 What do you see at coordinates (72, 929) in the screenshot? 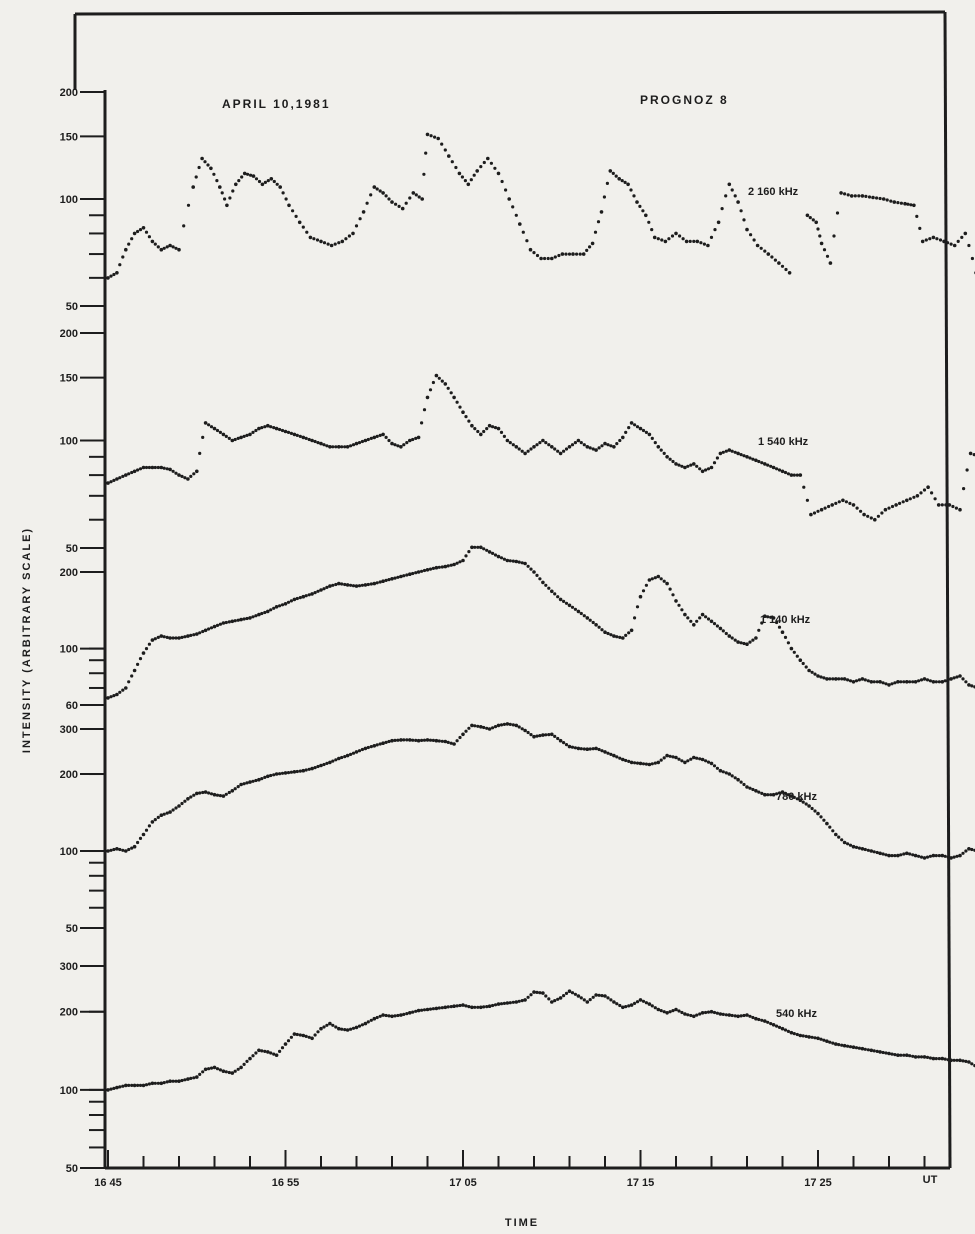
I see `y-tick-label: 50` at bounding box center [72, 929].